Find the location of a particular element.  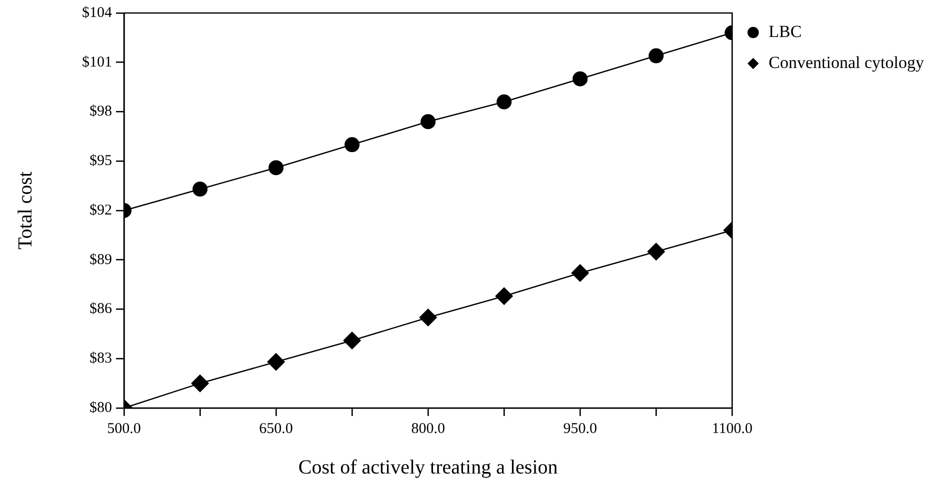

y-tick-label: $92 is located at coordinates (101, 210).